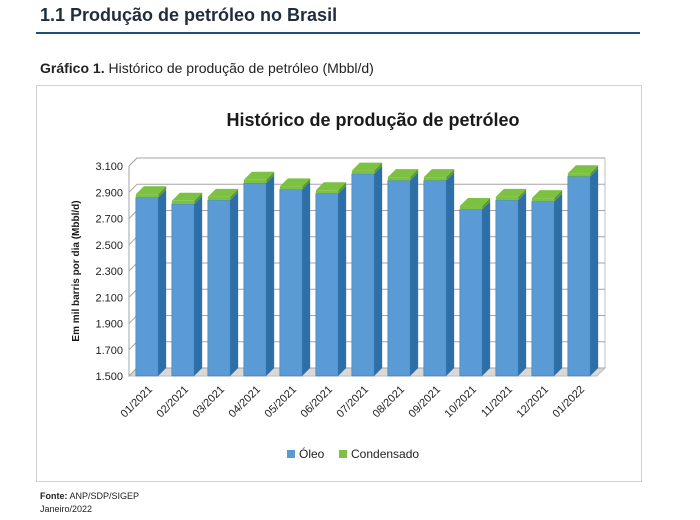 The image size is (700, 520). What do you see at coordinates (109, 351) in the screenshot?
I see `y-tick-label: 1.700` at bounding box center [109, 351].